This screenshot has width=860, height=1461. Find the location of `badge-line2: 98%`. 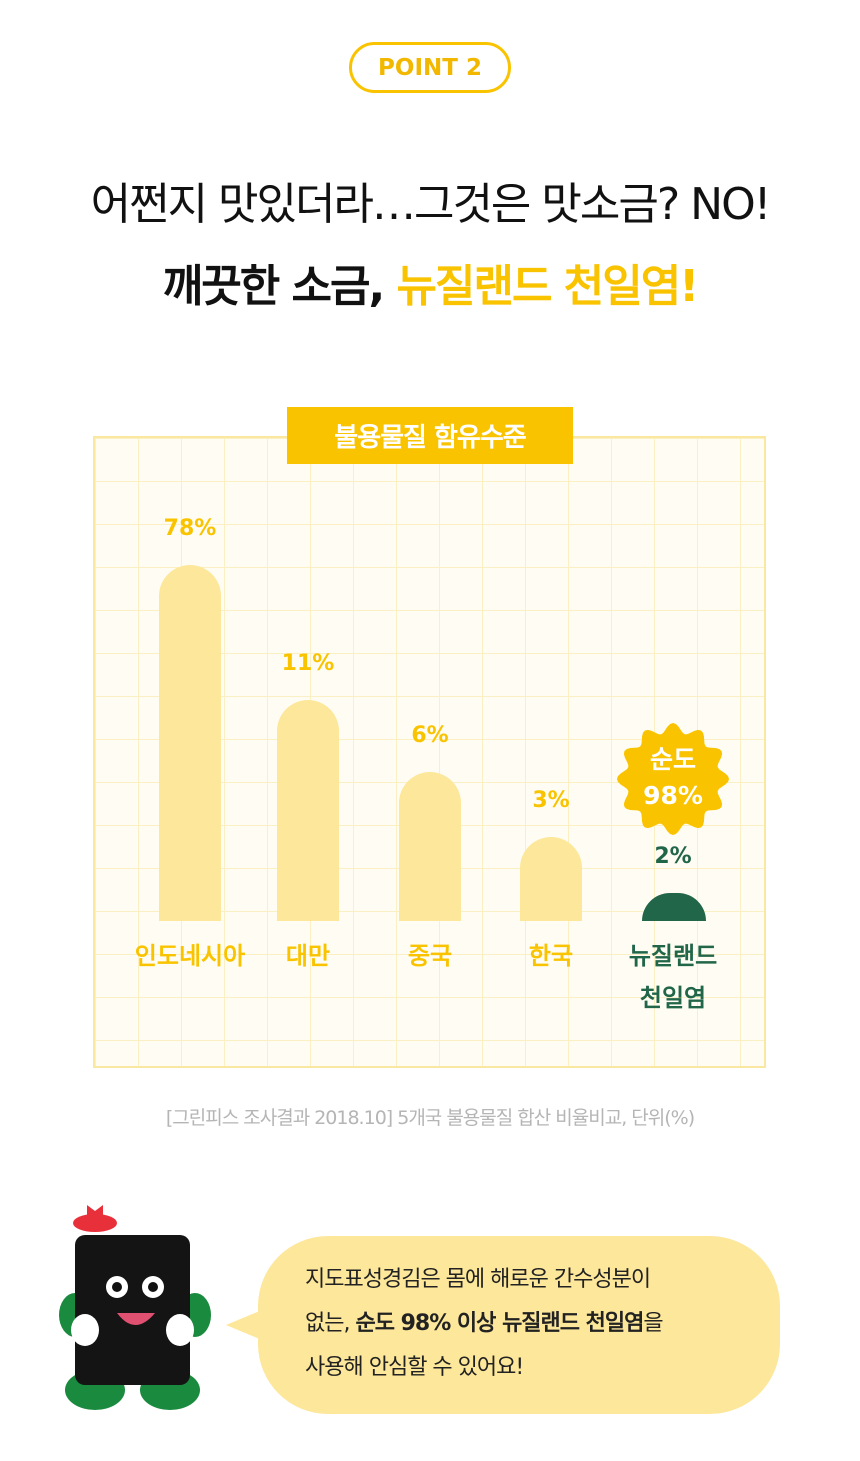

badge-line2: 98% is located at coordinates (673, 795).